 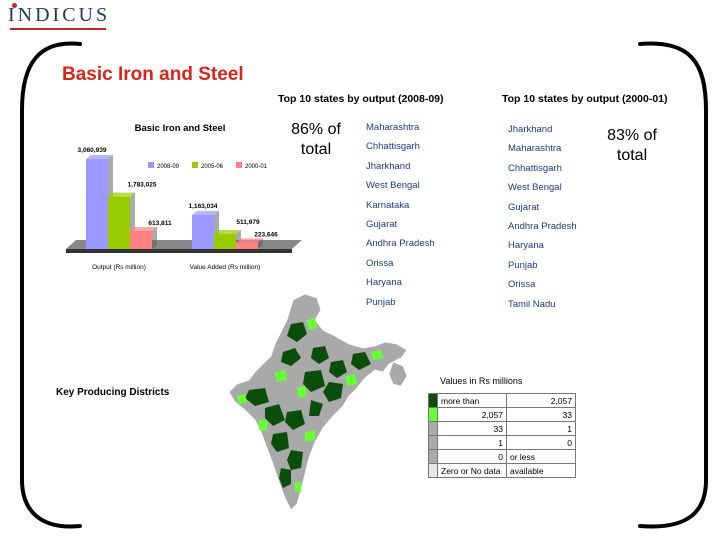 What do you see at coordinates (160, 223) in the screenshot?
I see `data-label: 613,811` at bounding box center [160, 223].